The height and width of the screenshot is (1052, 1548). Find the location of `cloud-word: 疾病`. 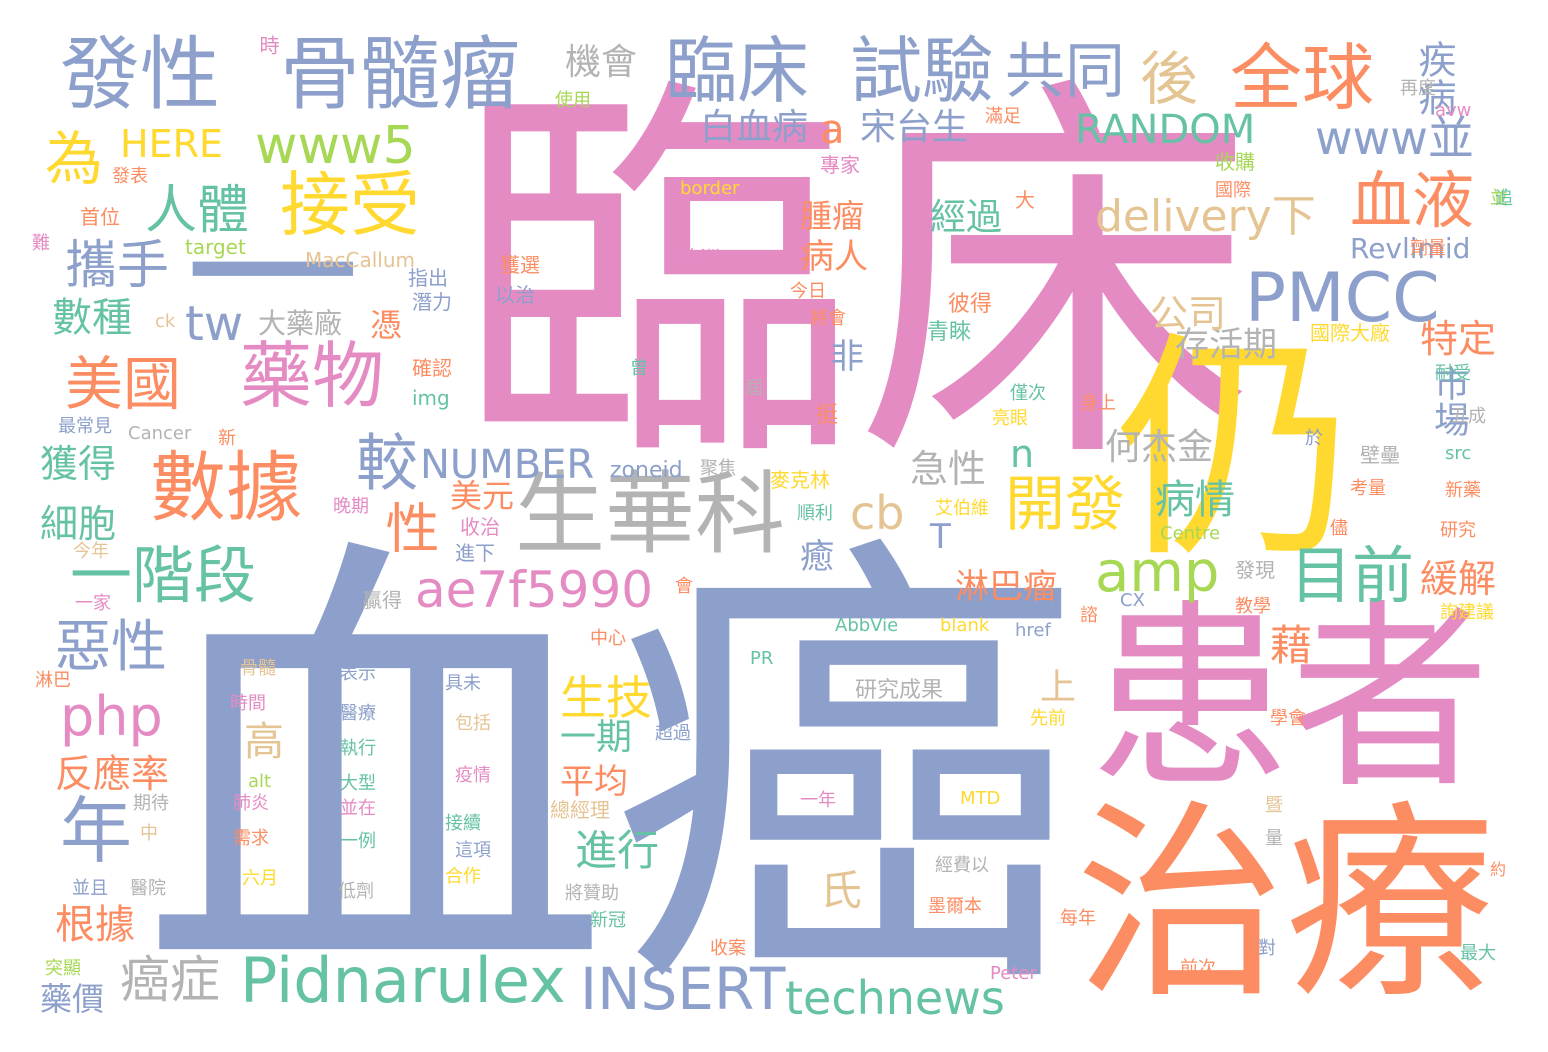

cloud-word: 疾病 is located at coordinates (1434, 78).